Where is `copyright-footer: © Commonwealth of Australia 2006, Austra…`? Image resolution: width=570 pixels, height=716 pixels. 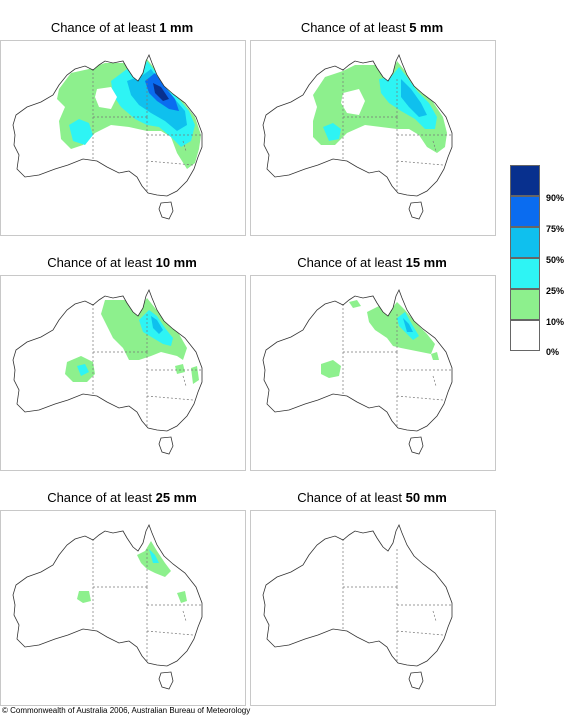
copyright-footer: © Commonwealth of Australia 2006, Austra… is located at coordinates (126, 710).